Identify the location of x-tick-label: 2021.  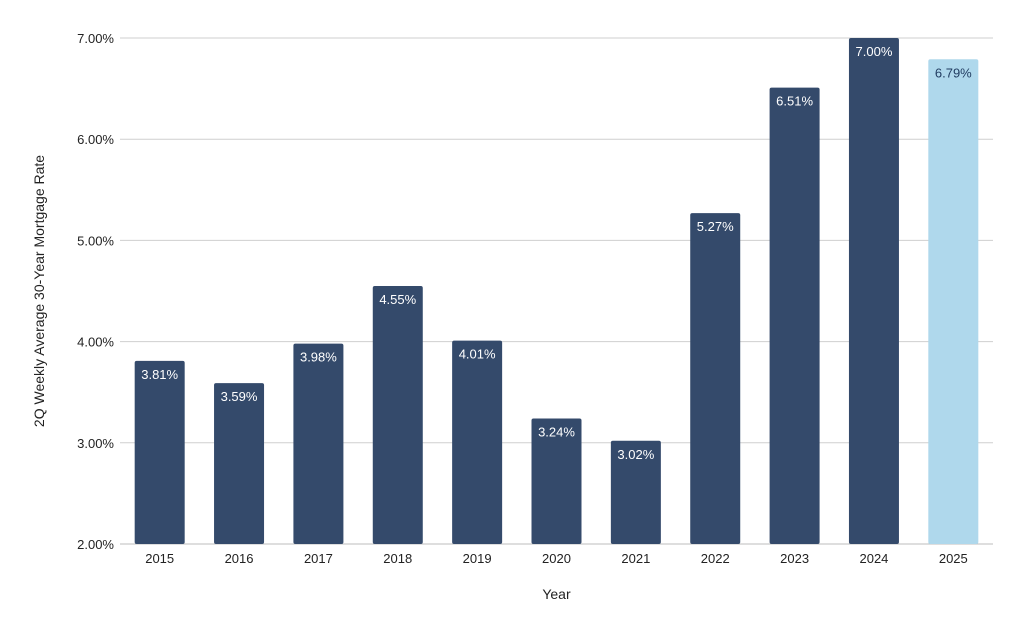
(635, 558).